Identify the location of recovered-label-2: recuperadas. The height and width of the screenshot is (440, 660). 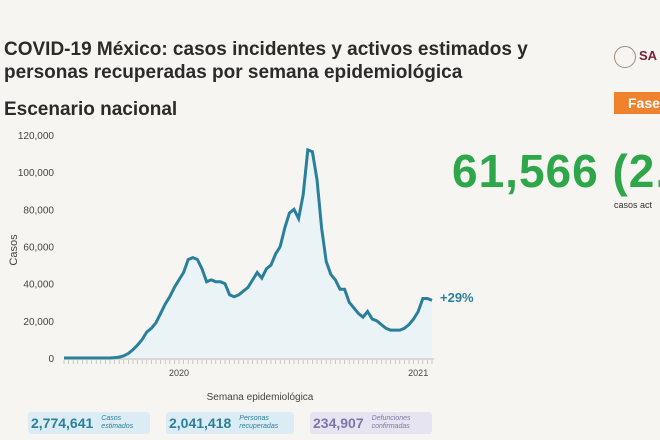
(259, 426).